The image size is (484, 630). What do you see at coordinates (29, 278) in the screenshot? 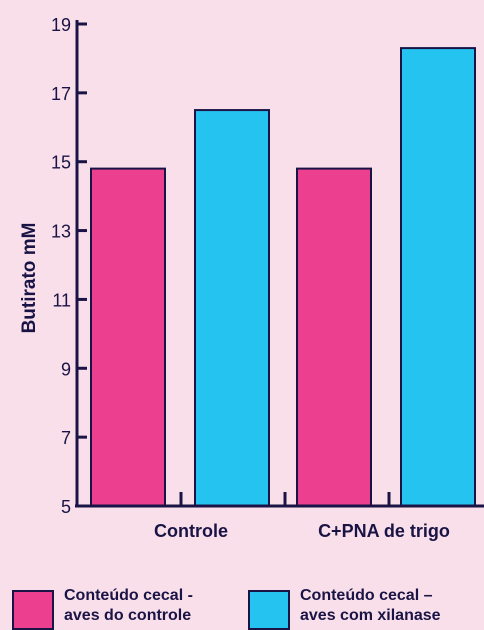
I see `y-axis-label: Butirato mM` at bounding box center [29, 278].